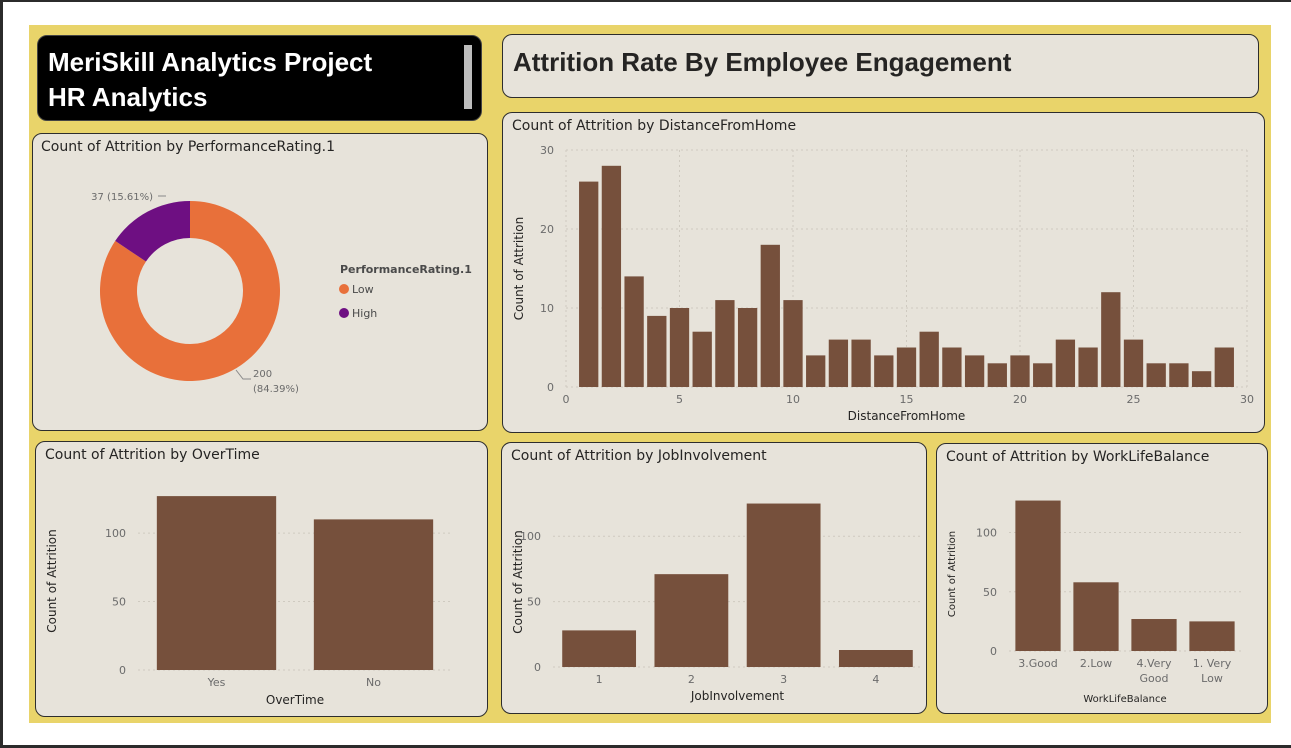 Image resolution: width=1291 pixels, height=748 pixels. I want to click on legend-item: High, so click(364, 313).